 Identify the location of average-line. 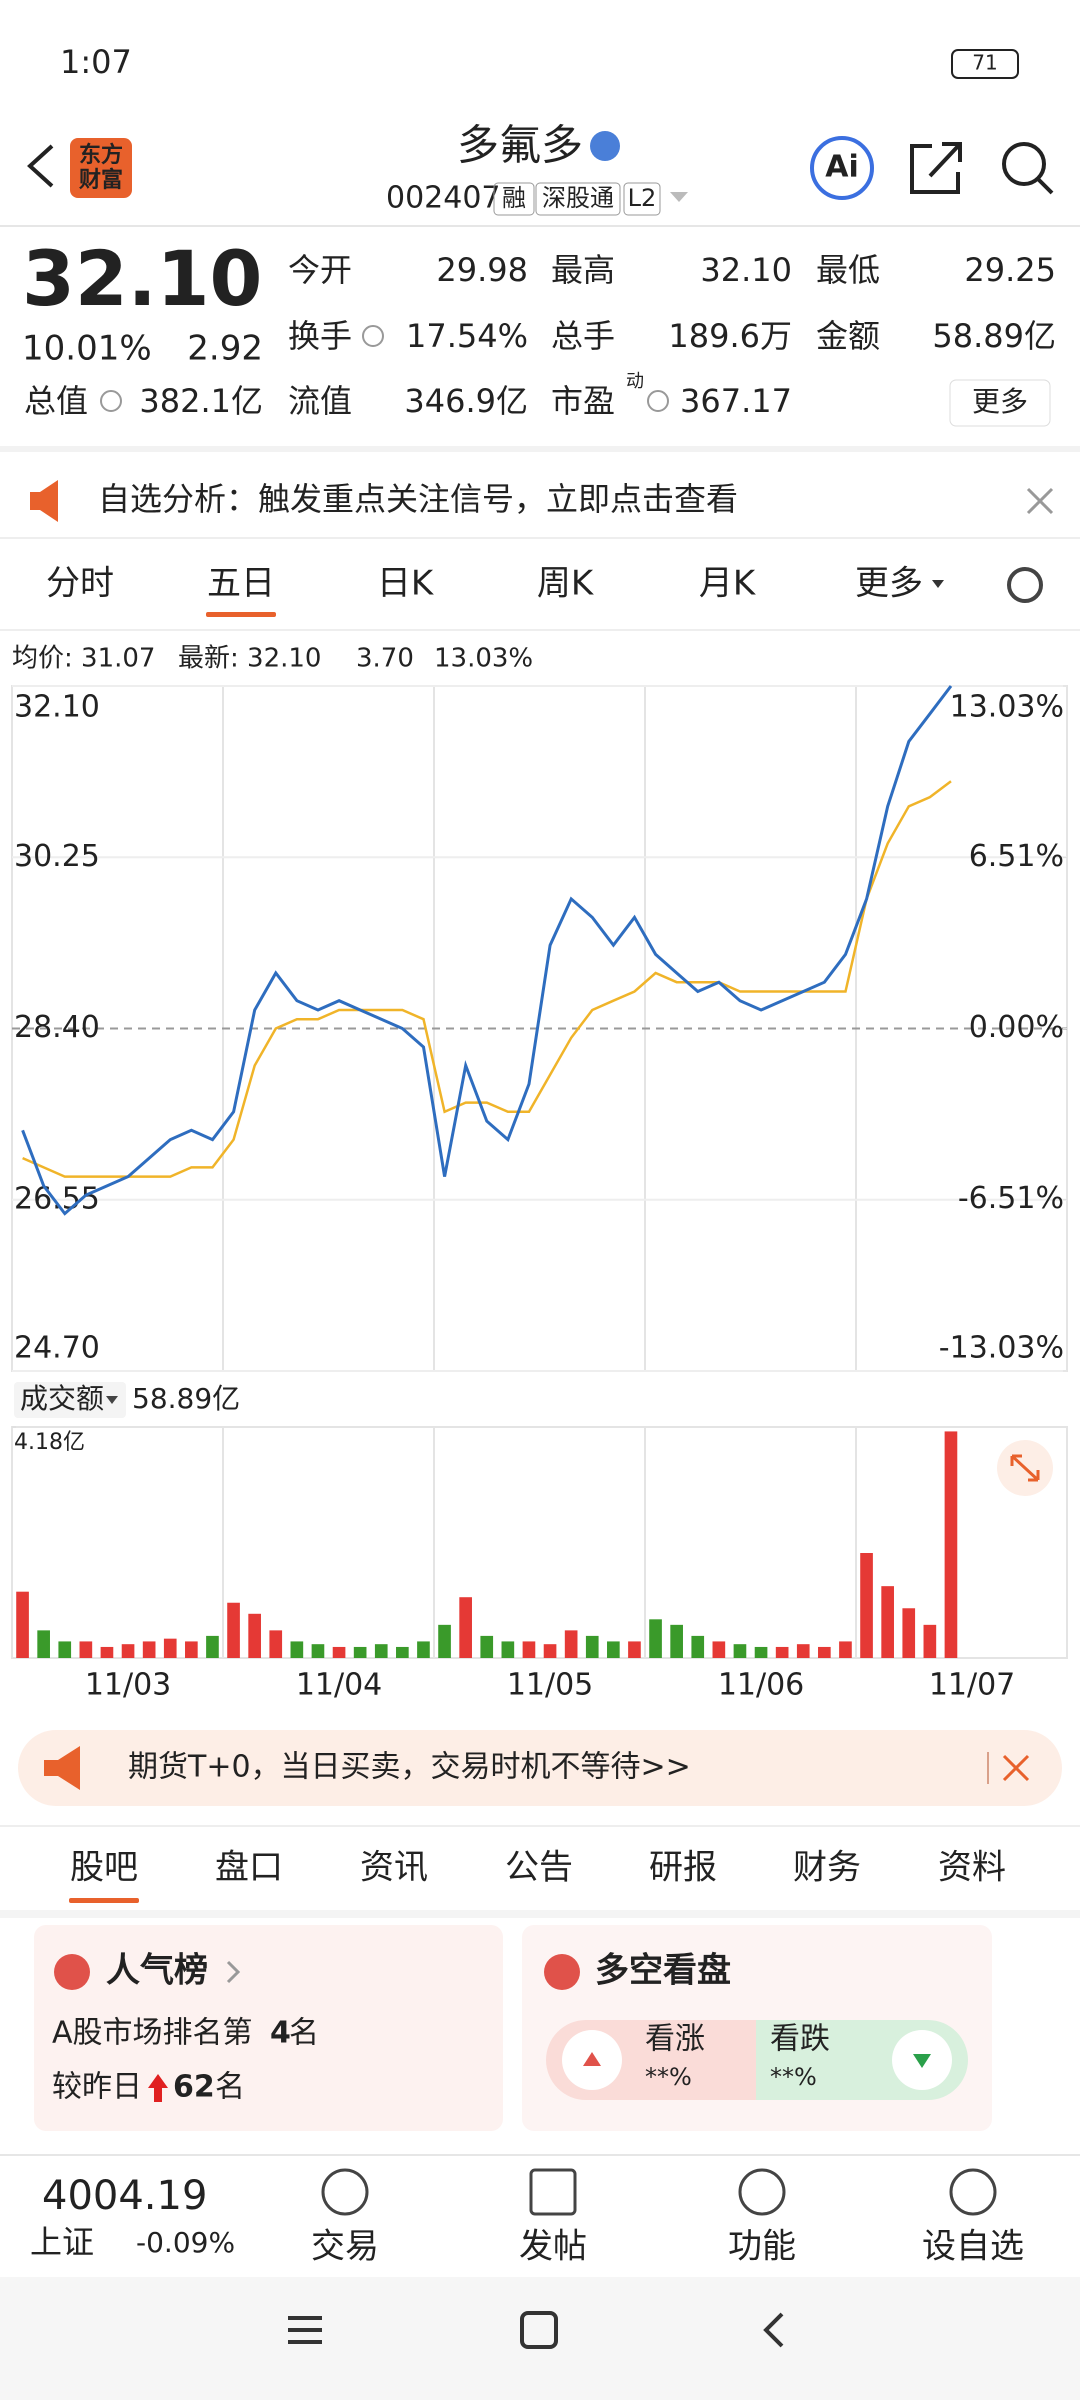
(487, 979).